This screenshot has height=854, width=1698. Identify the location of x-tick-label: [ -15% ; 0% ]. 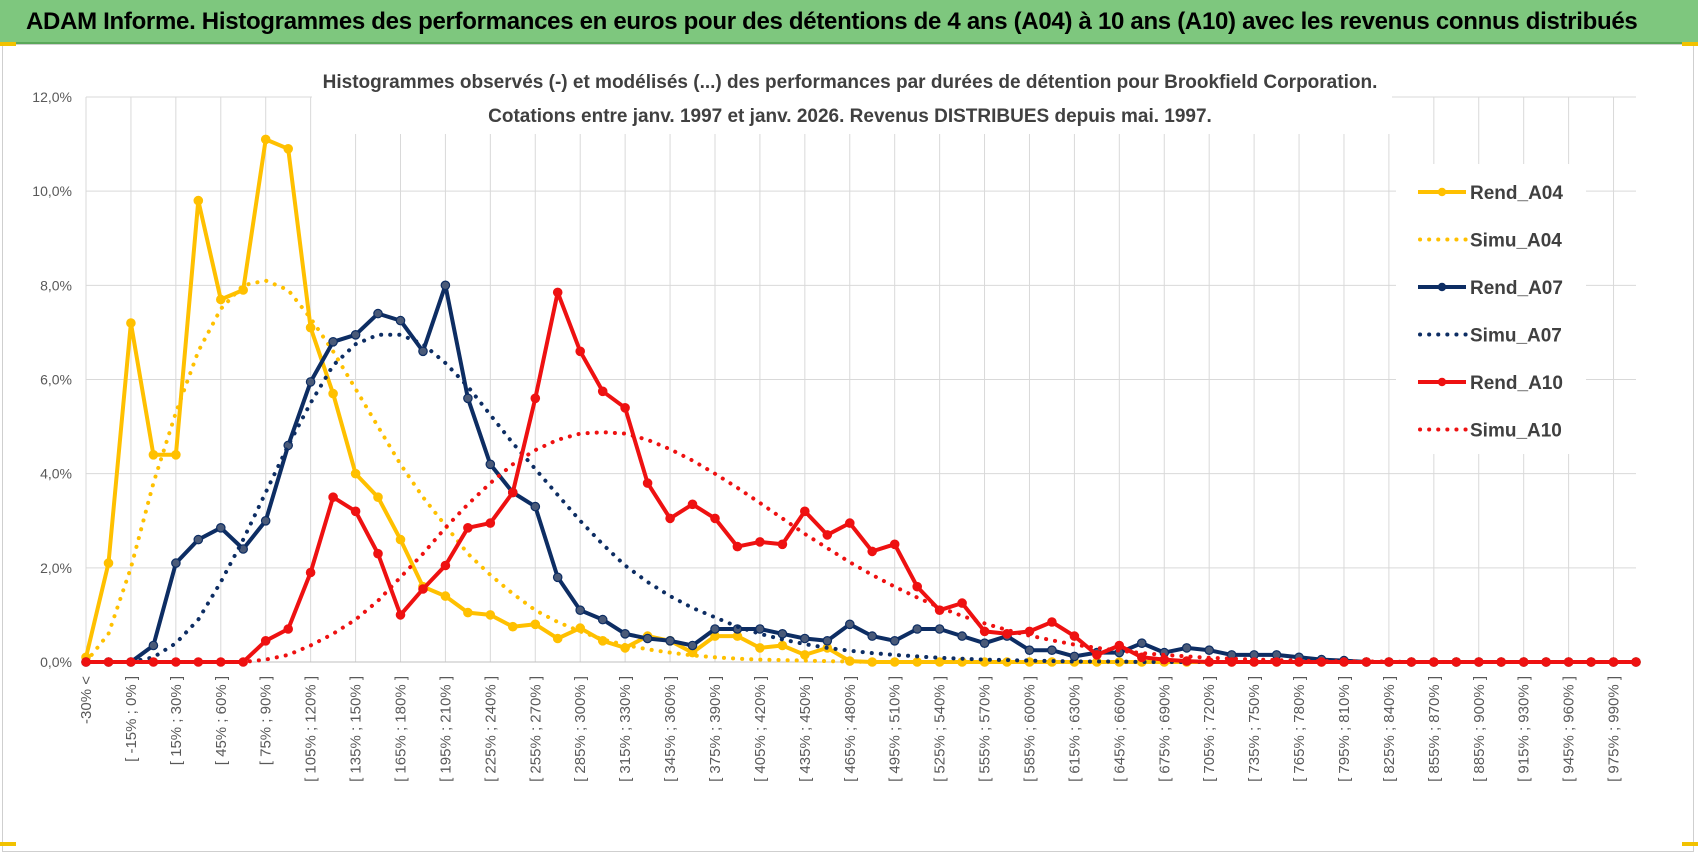
(131, 719).